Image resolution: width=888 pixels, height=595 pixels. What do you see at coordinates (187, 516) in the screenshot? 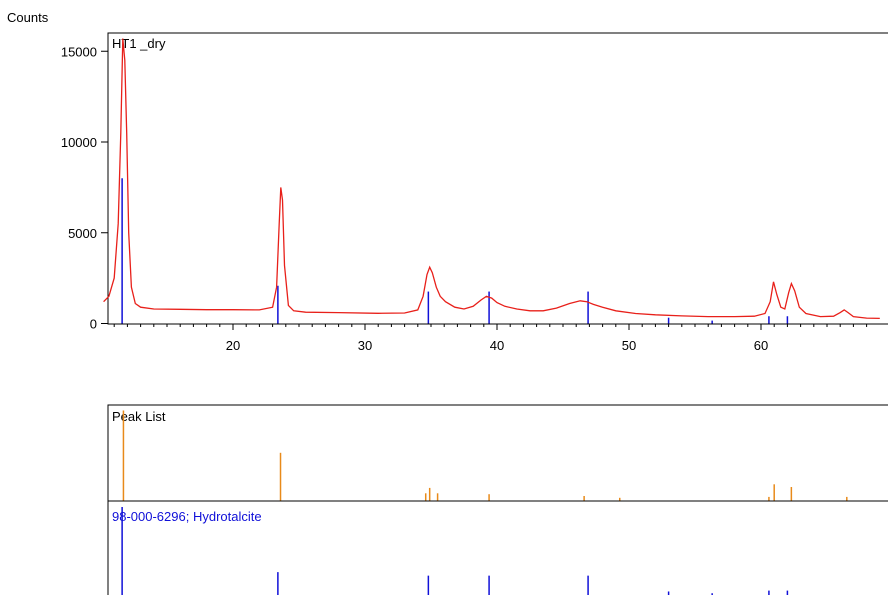
I see `reference-title: 98-000-6296; Hydrotalcite` at bounding box center [187, 516].